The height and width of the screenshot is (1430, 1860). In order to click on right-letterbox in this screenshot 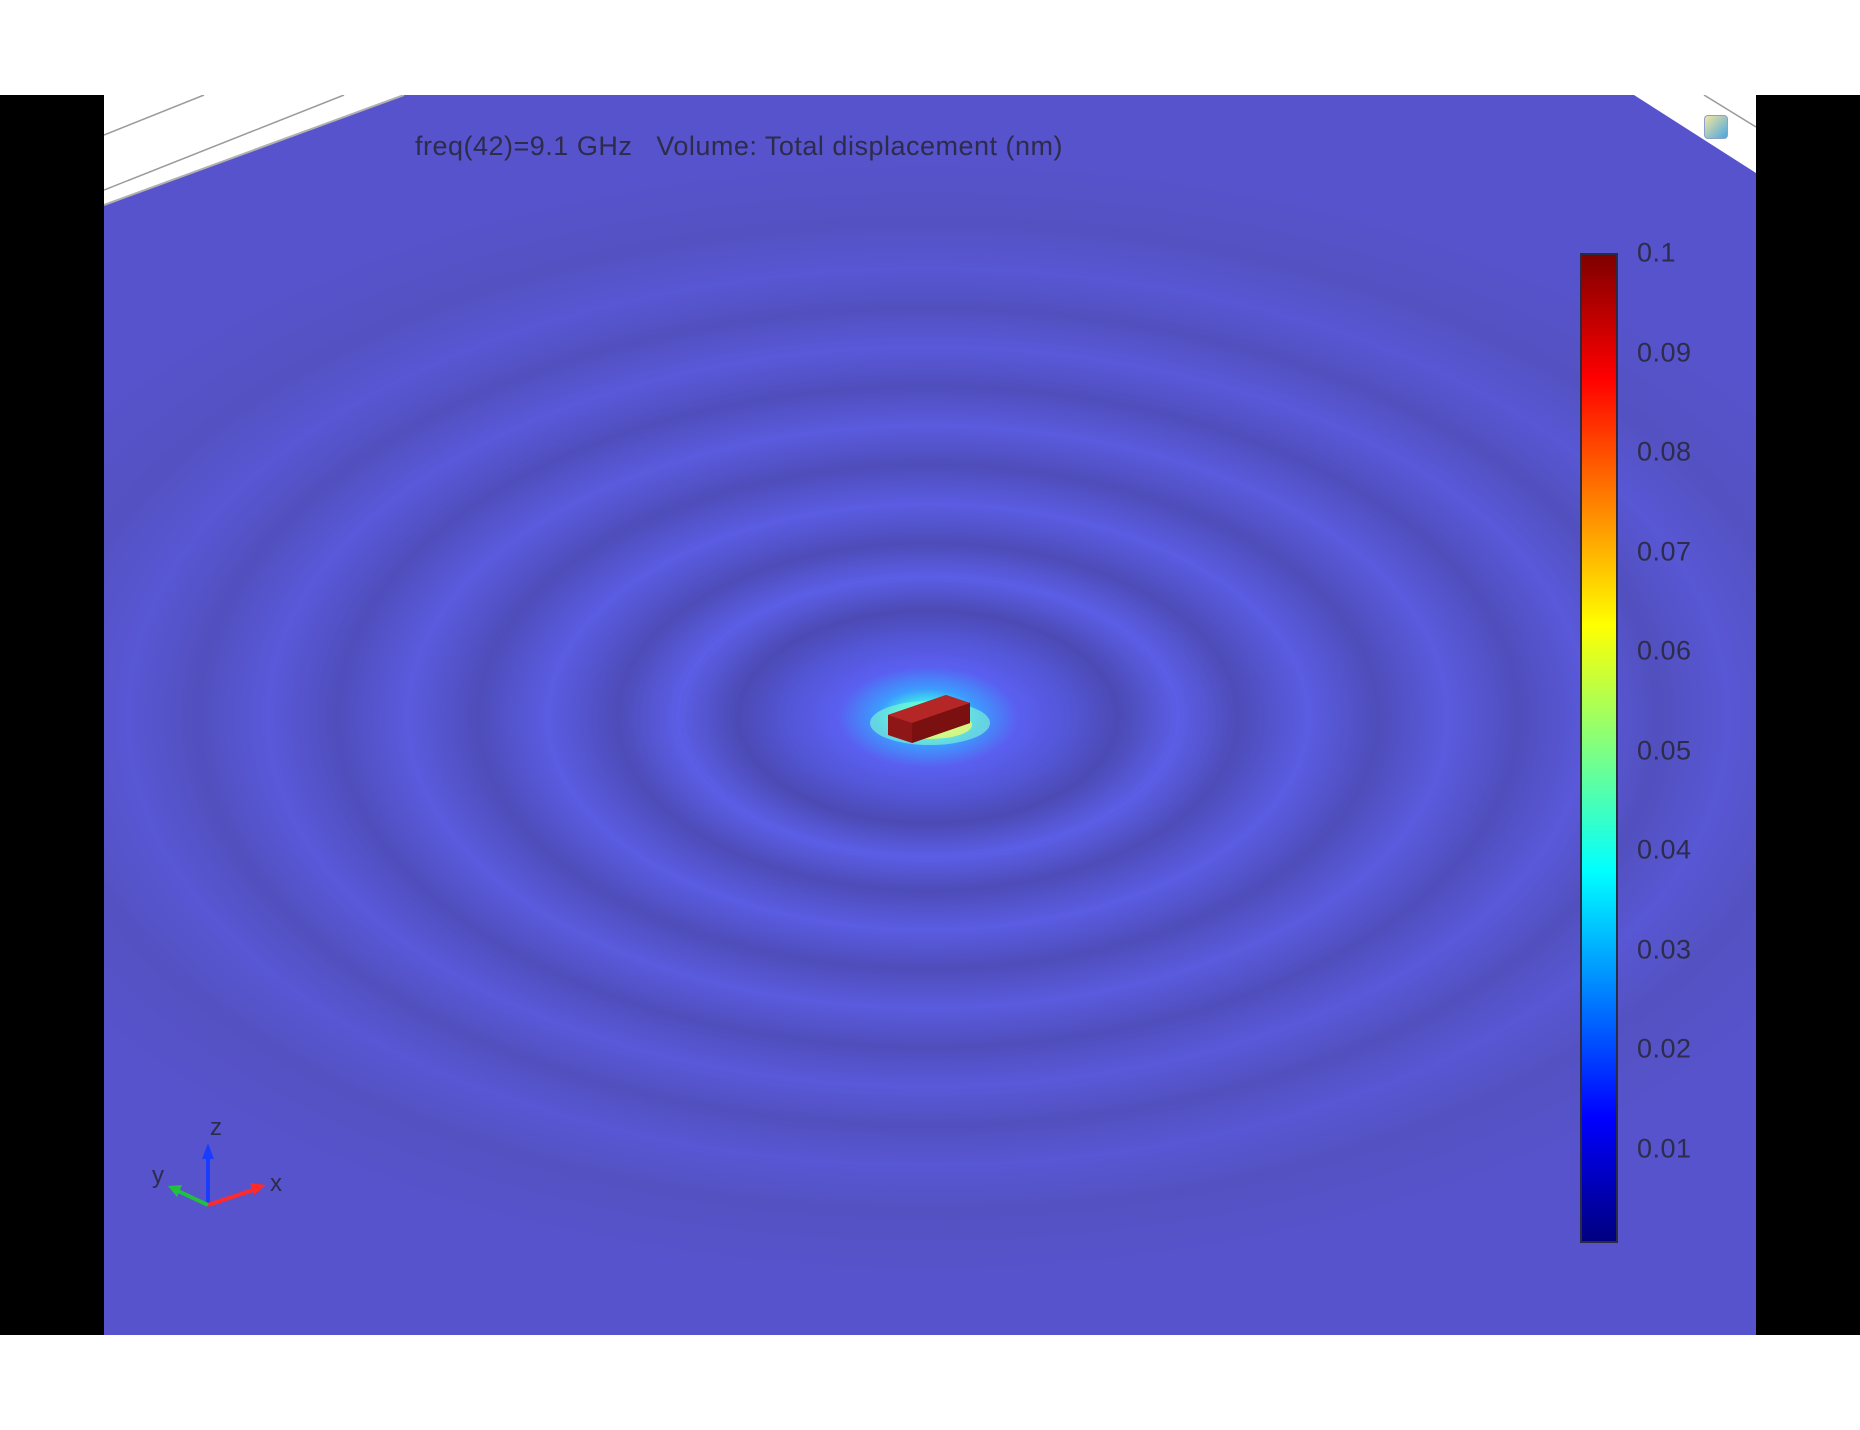, I will do `click(1808, 715)`.